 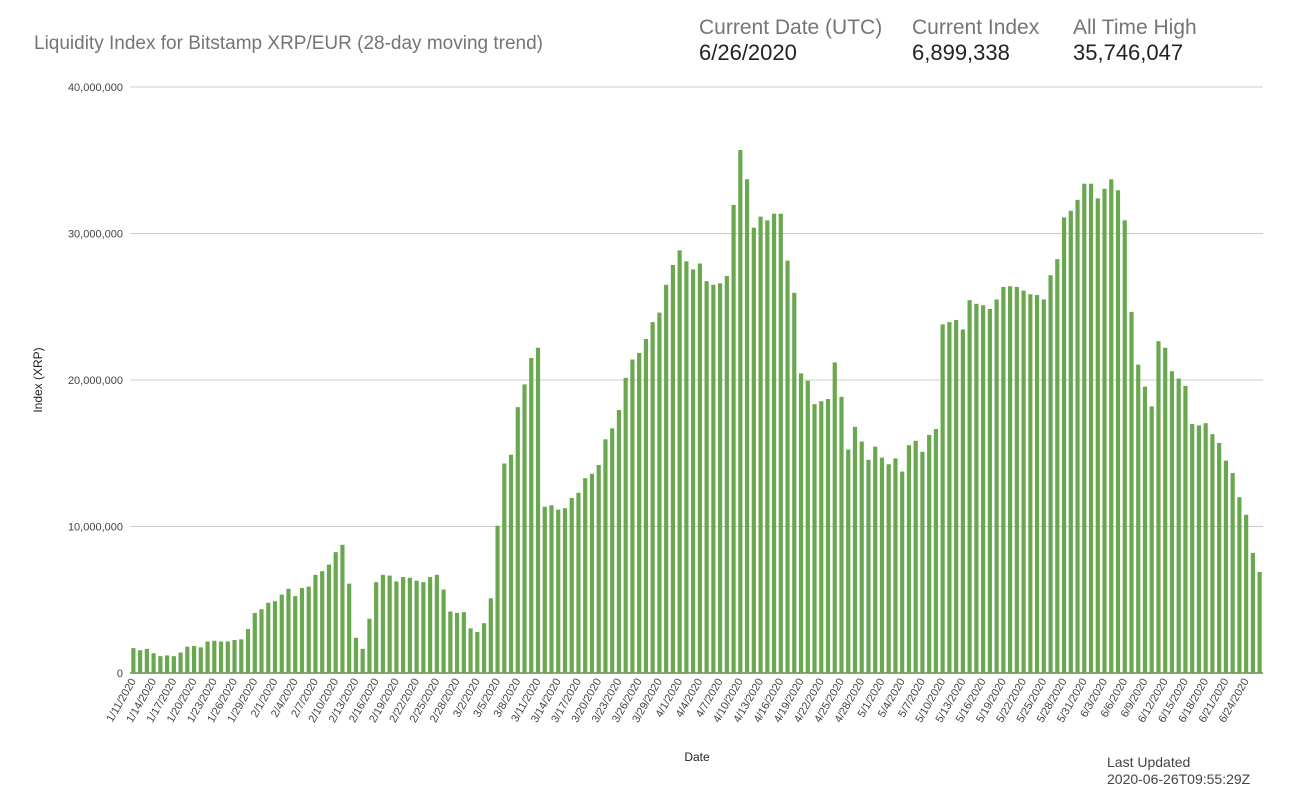 What do you see at coordinates (1149, 762) in the screenshot?
I see `last-updated-label: Last Updated` at bounding box center [1149, 762].